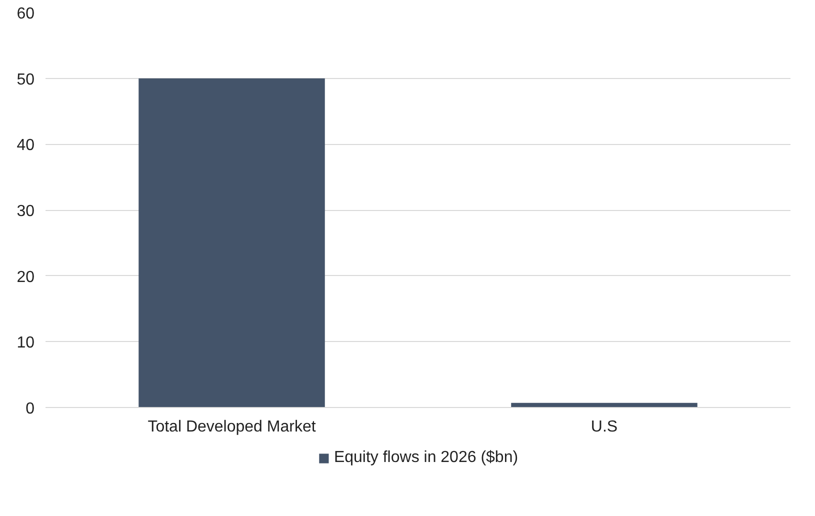 This screenshot has width=815, height=516. What do you see at coordinates (25, 343) in the screenshot?
I see `y-tick-label: 10` at bounding box center [25, 343].